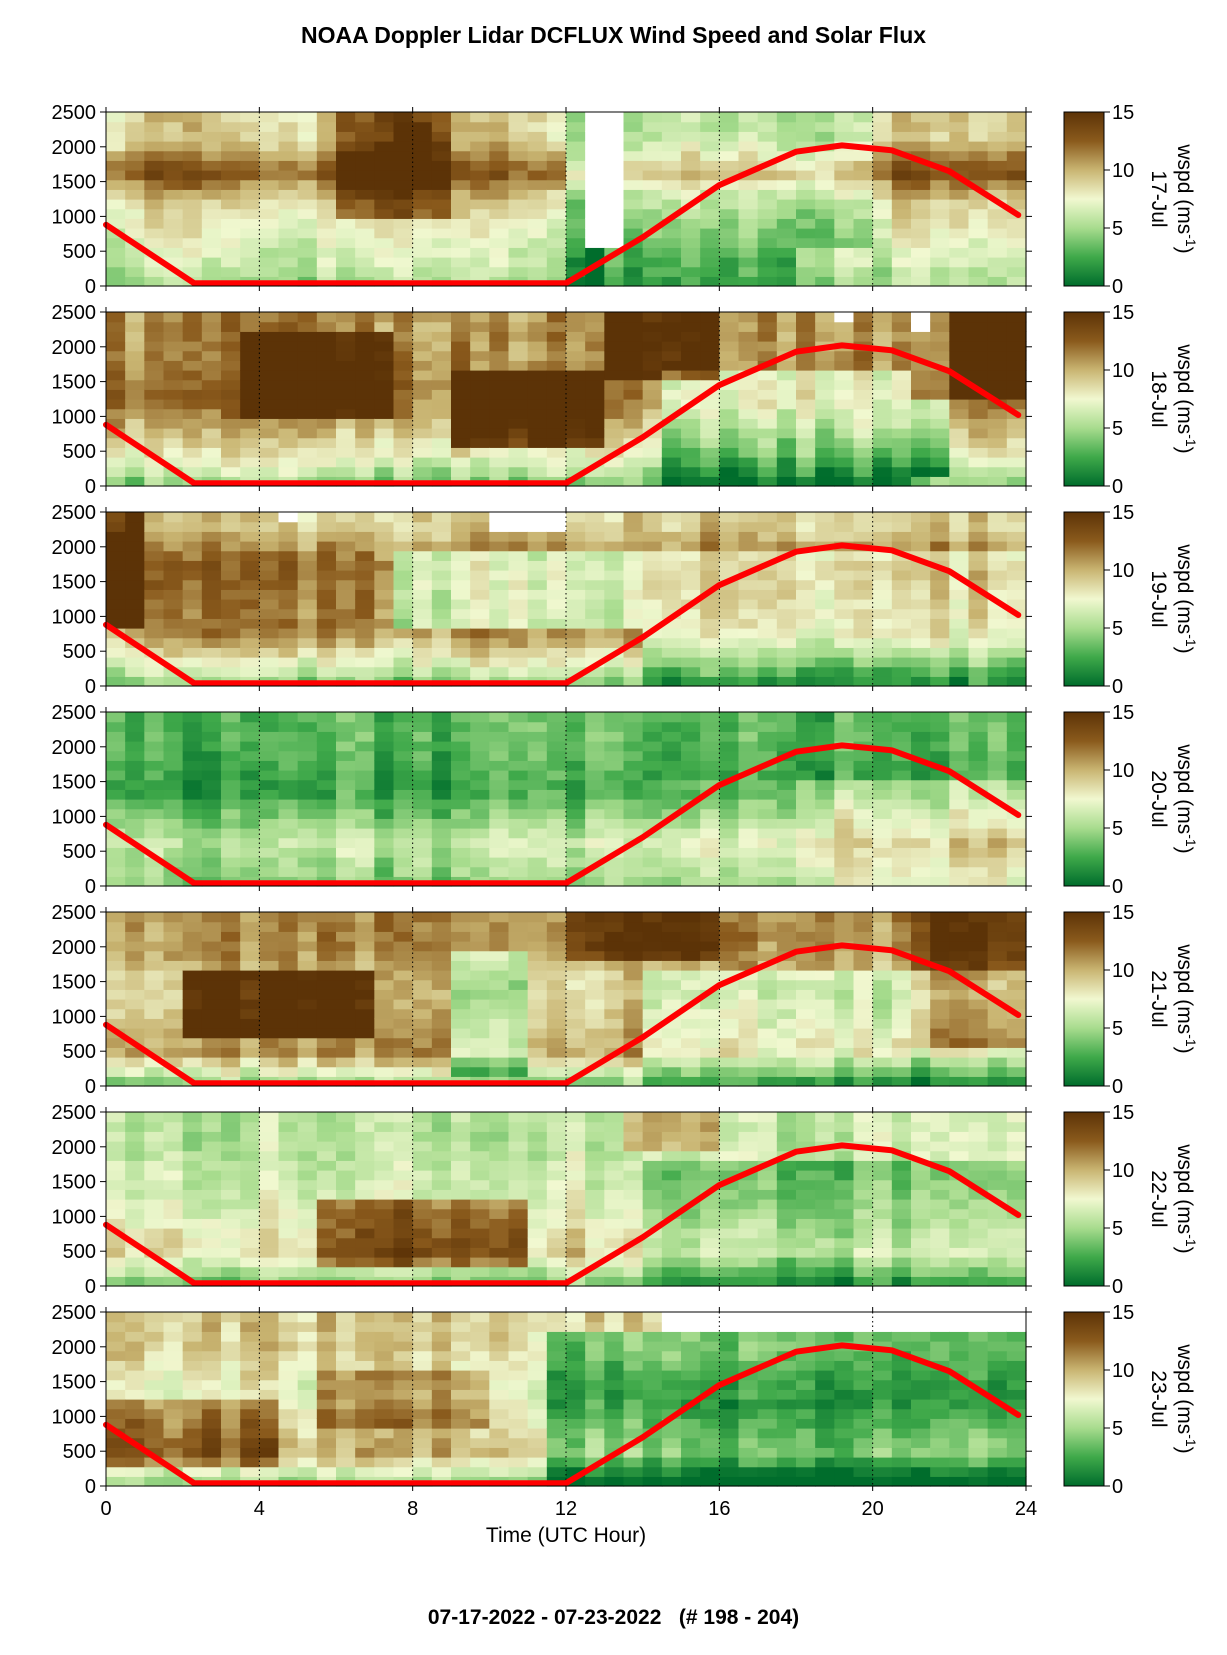  Describe the element at coordinates (1186, 798) in the screenshot. I see `colorbar-label: wspd (ms-1)` at that location.